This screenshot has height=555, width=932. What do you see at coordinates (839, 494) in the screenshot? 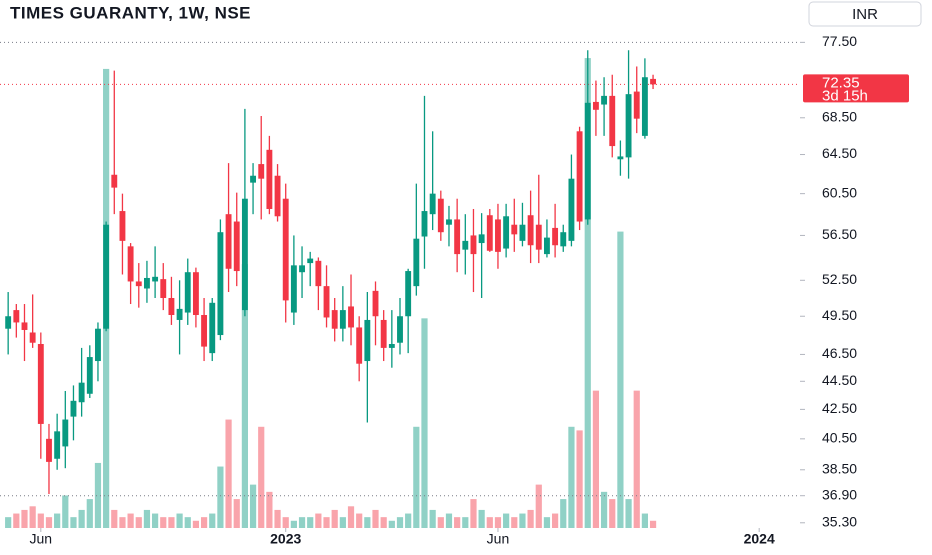
I see `y-tick-label: 36.90` at bounding box center [839, 494].